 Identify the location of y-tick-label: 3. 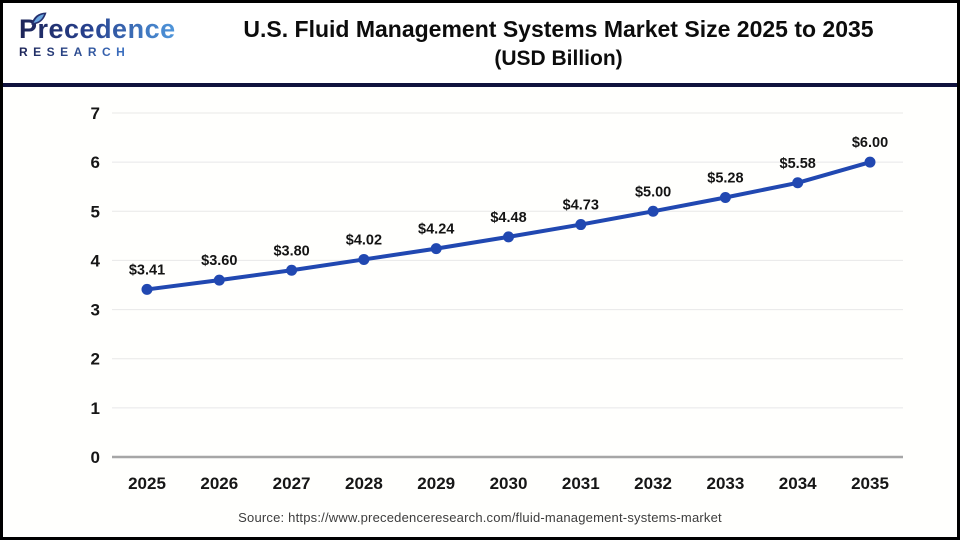
(95, 310).